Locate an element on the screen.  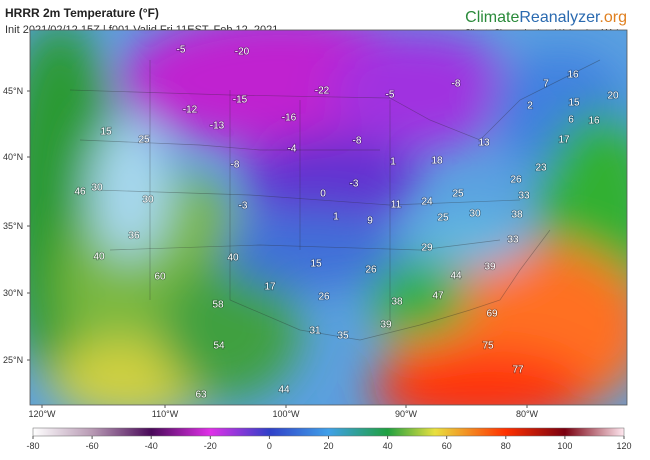
title: HRRR 2m Temperature (°F) is located at coordinates (82, 13).